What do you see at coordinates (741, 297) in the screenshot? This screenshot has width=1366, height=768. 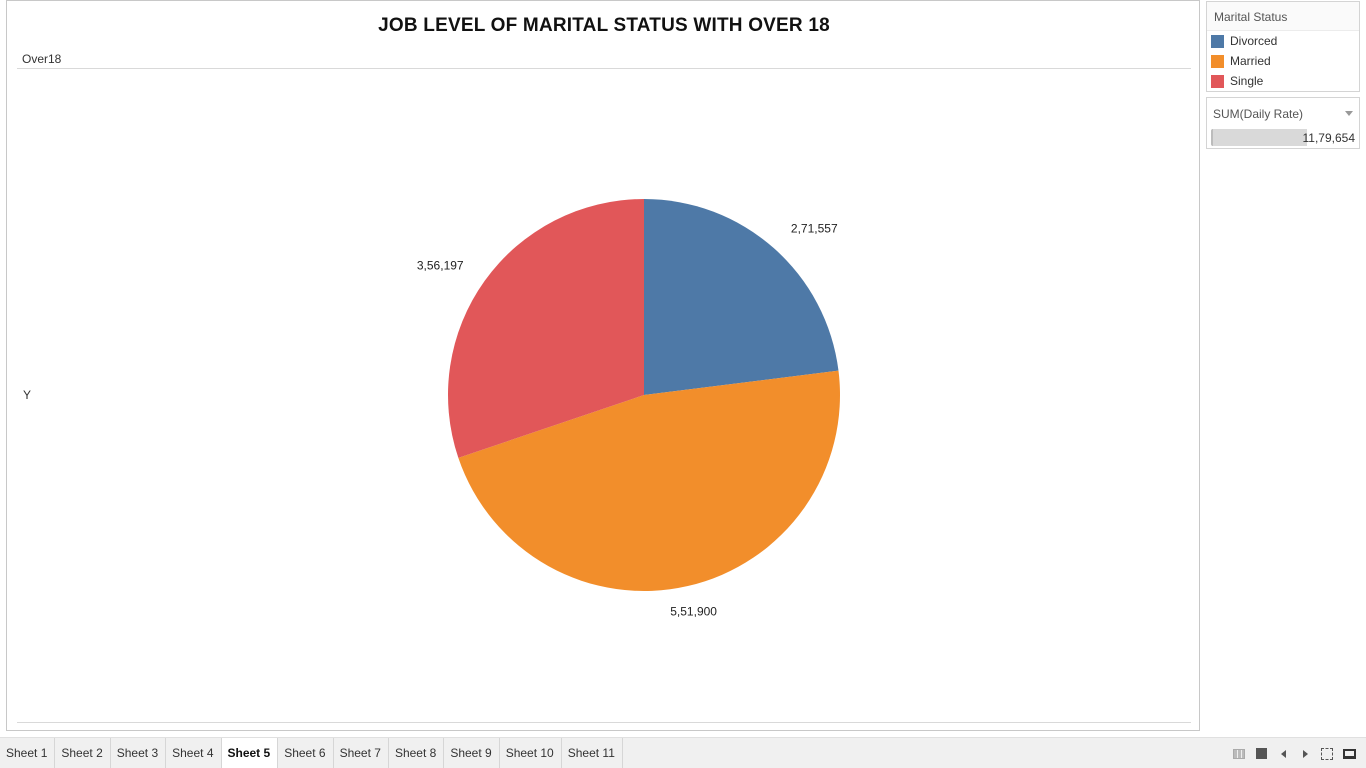 I see `pie-slice-divorced` at bounding box center [741, 297].